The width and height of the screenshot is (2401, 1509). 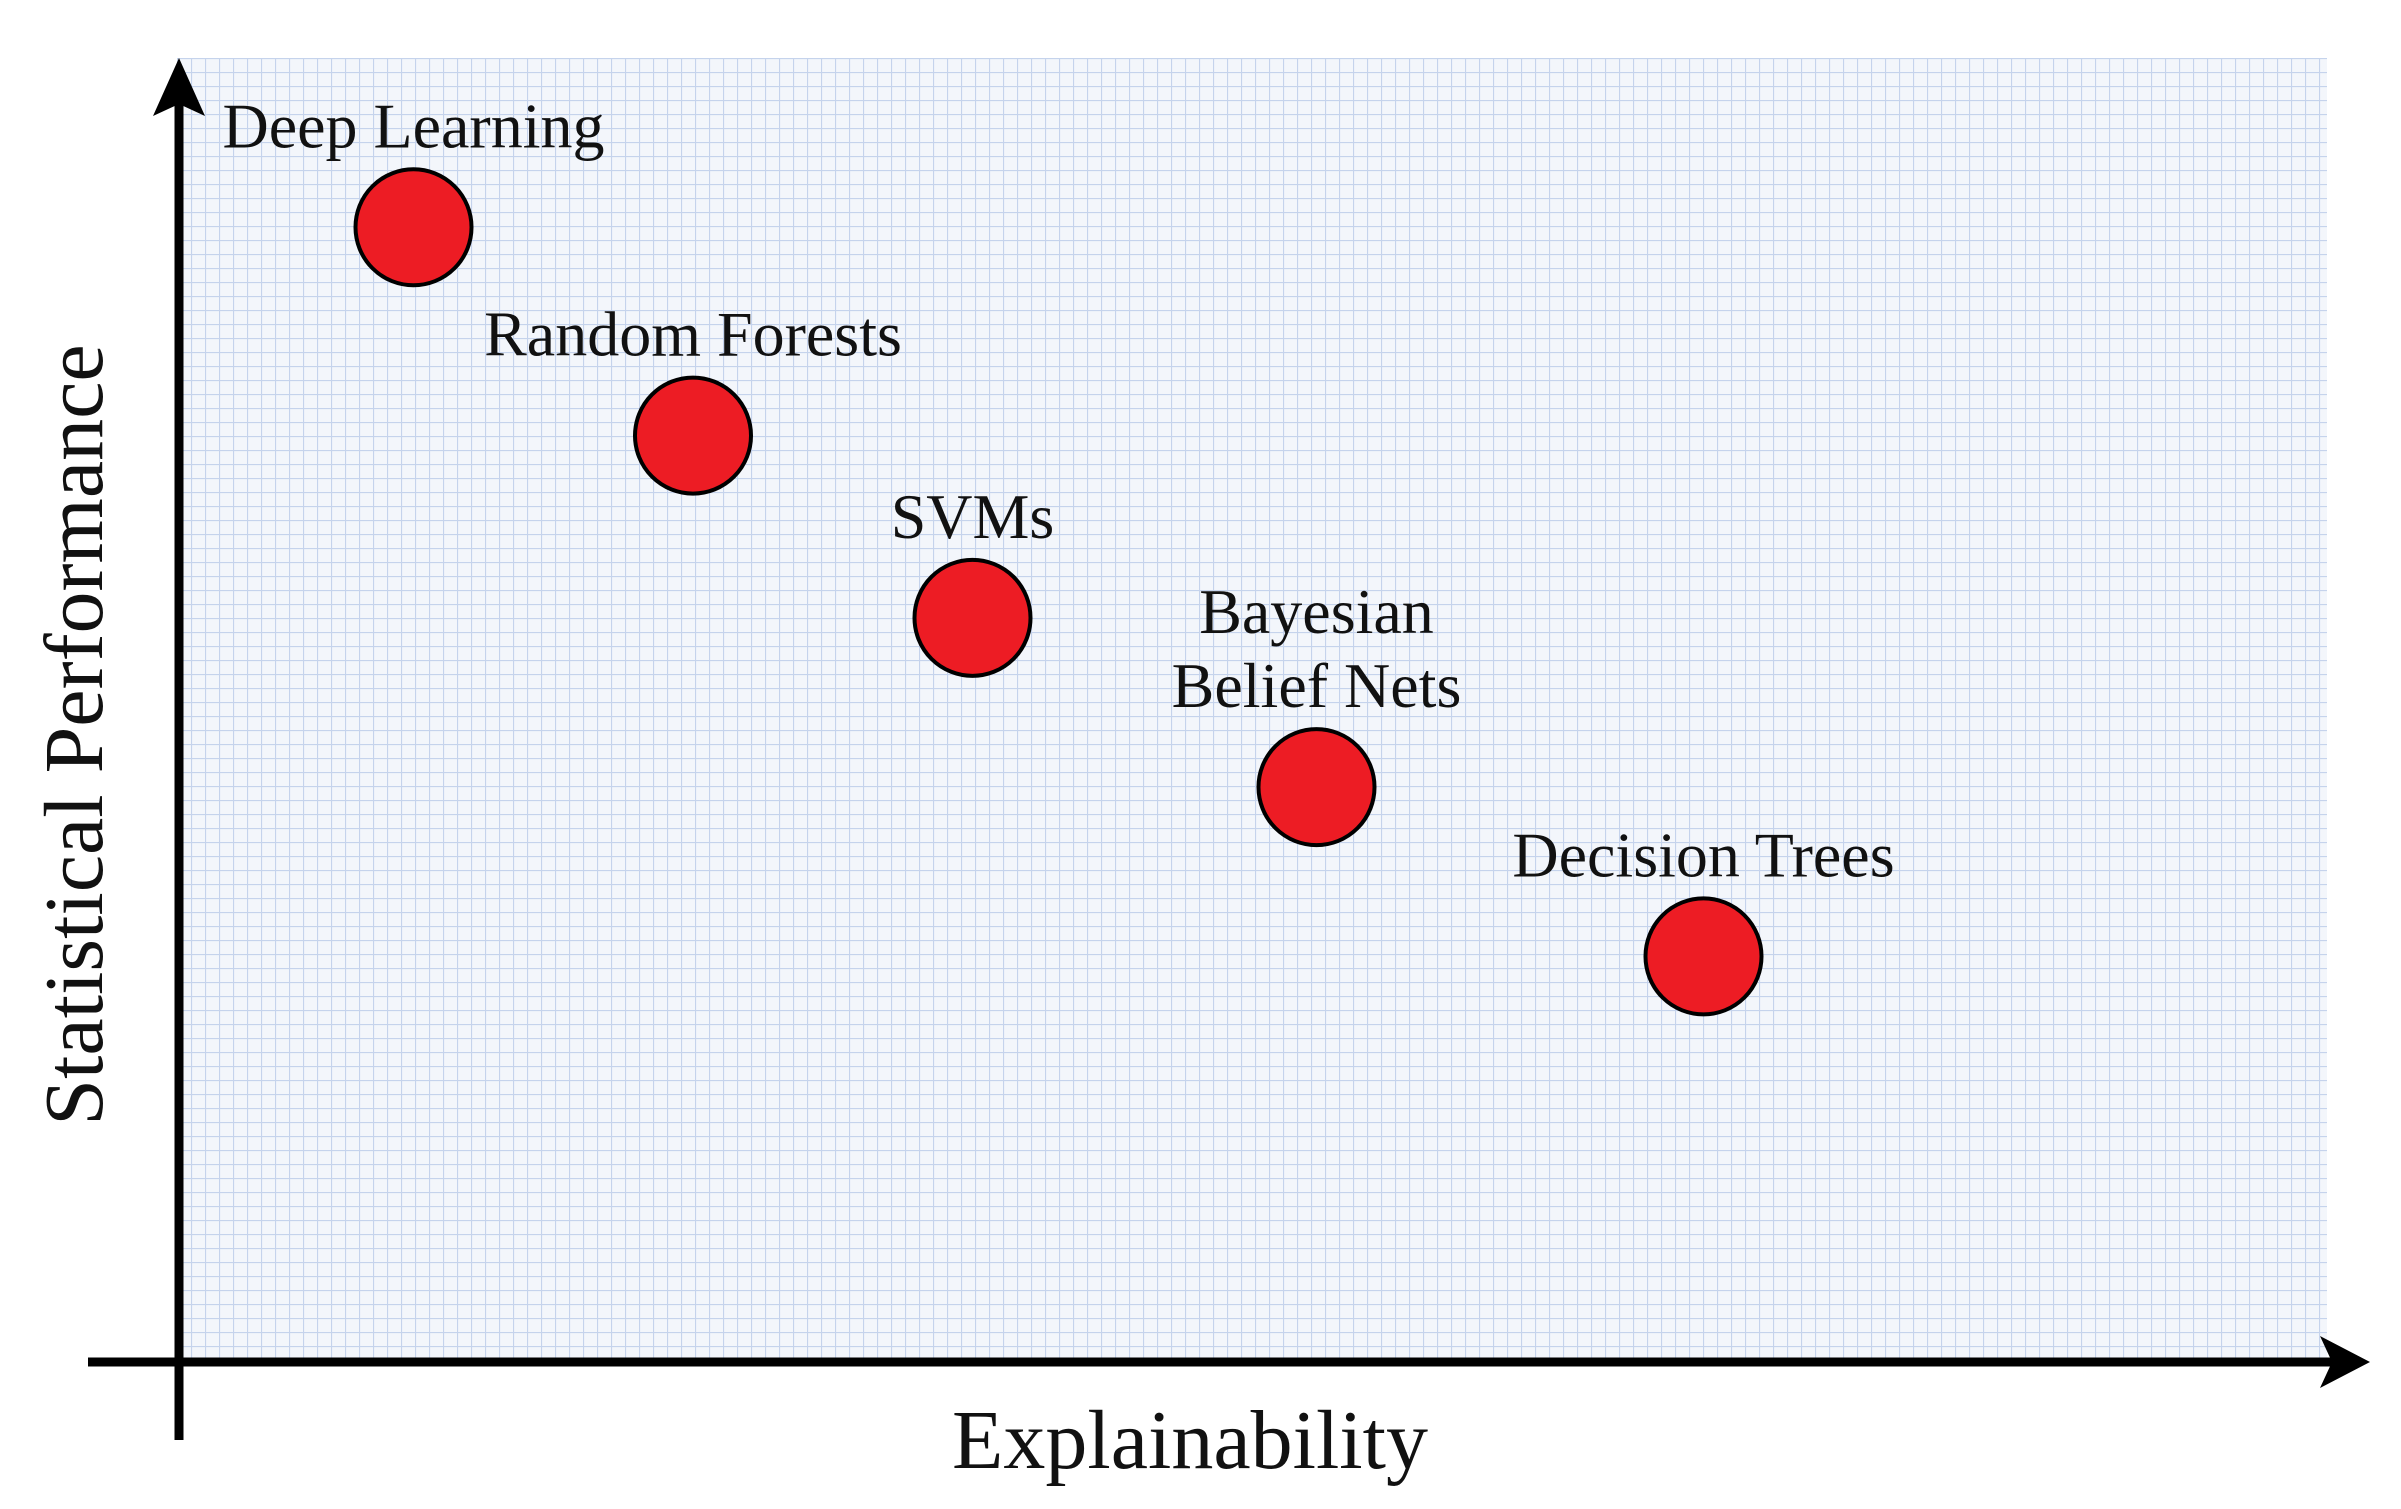 I want to click on x-axis-arrowhead, so click(x=2345, y=1362).